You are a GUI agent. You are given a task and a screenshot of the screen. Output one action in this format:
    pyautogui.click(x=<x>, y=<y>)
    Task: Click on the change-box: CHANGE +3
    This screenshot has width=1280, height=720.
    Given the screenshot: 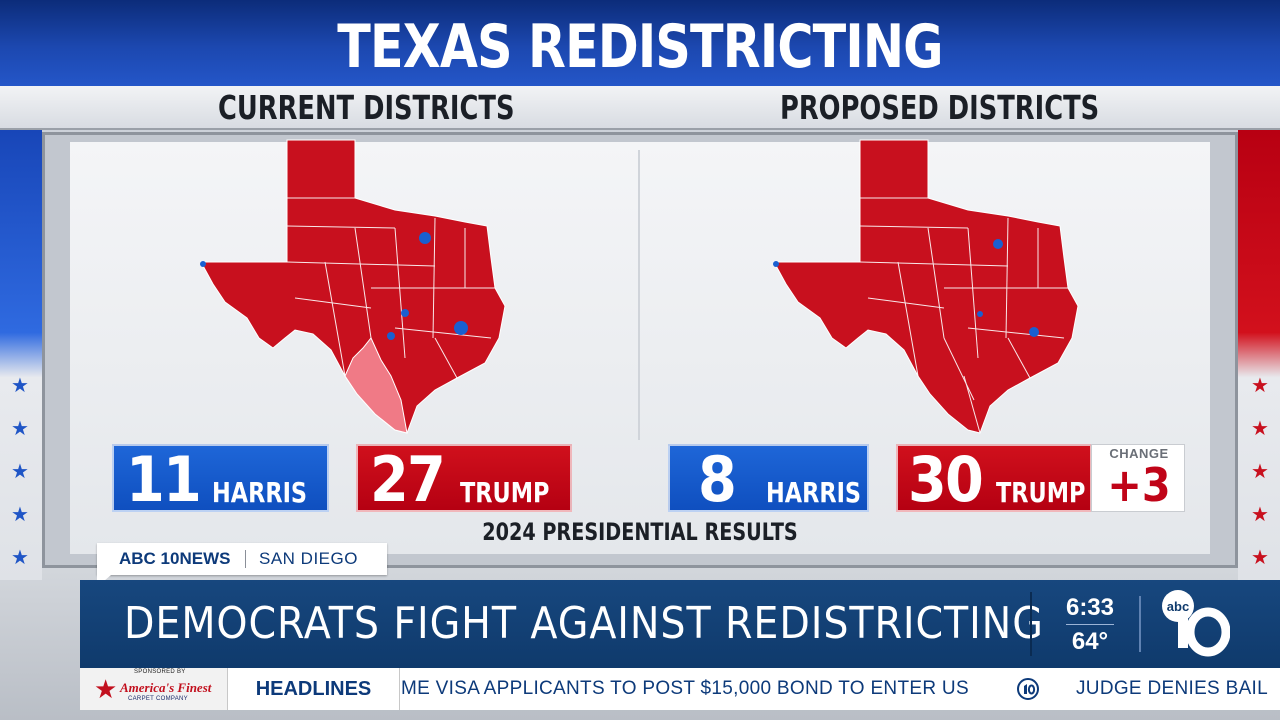 What is the action you would take?
    pyautogui.click(x=1138, y=478)
    